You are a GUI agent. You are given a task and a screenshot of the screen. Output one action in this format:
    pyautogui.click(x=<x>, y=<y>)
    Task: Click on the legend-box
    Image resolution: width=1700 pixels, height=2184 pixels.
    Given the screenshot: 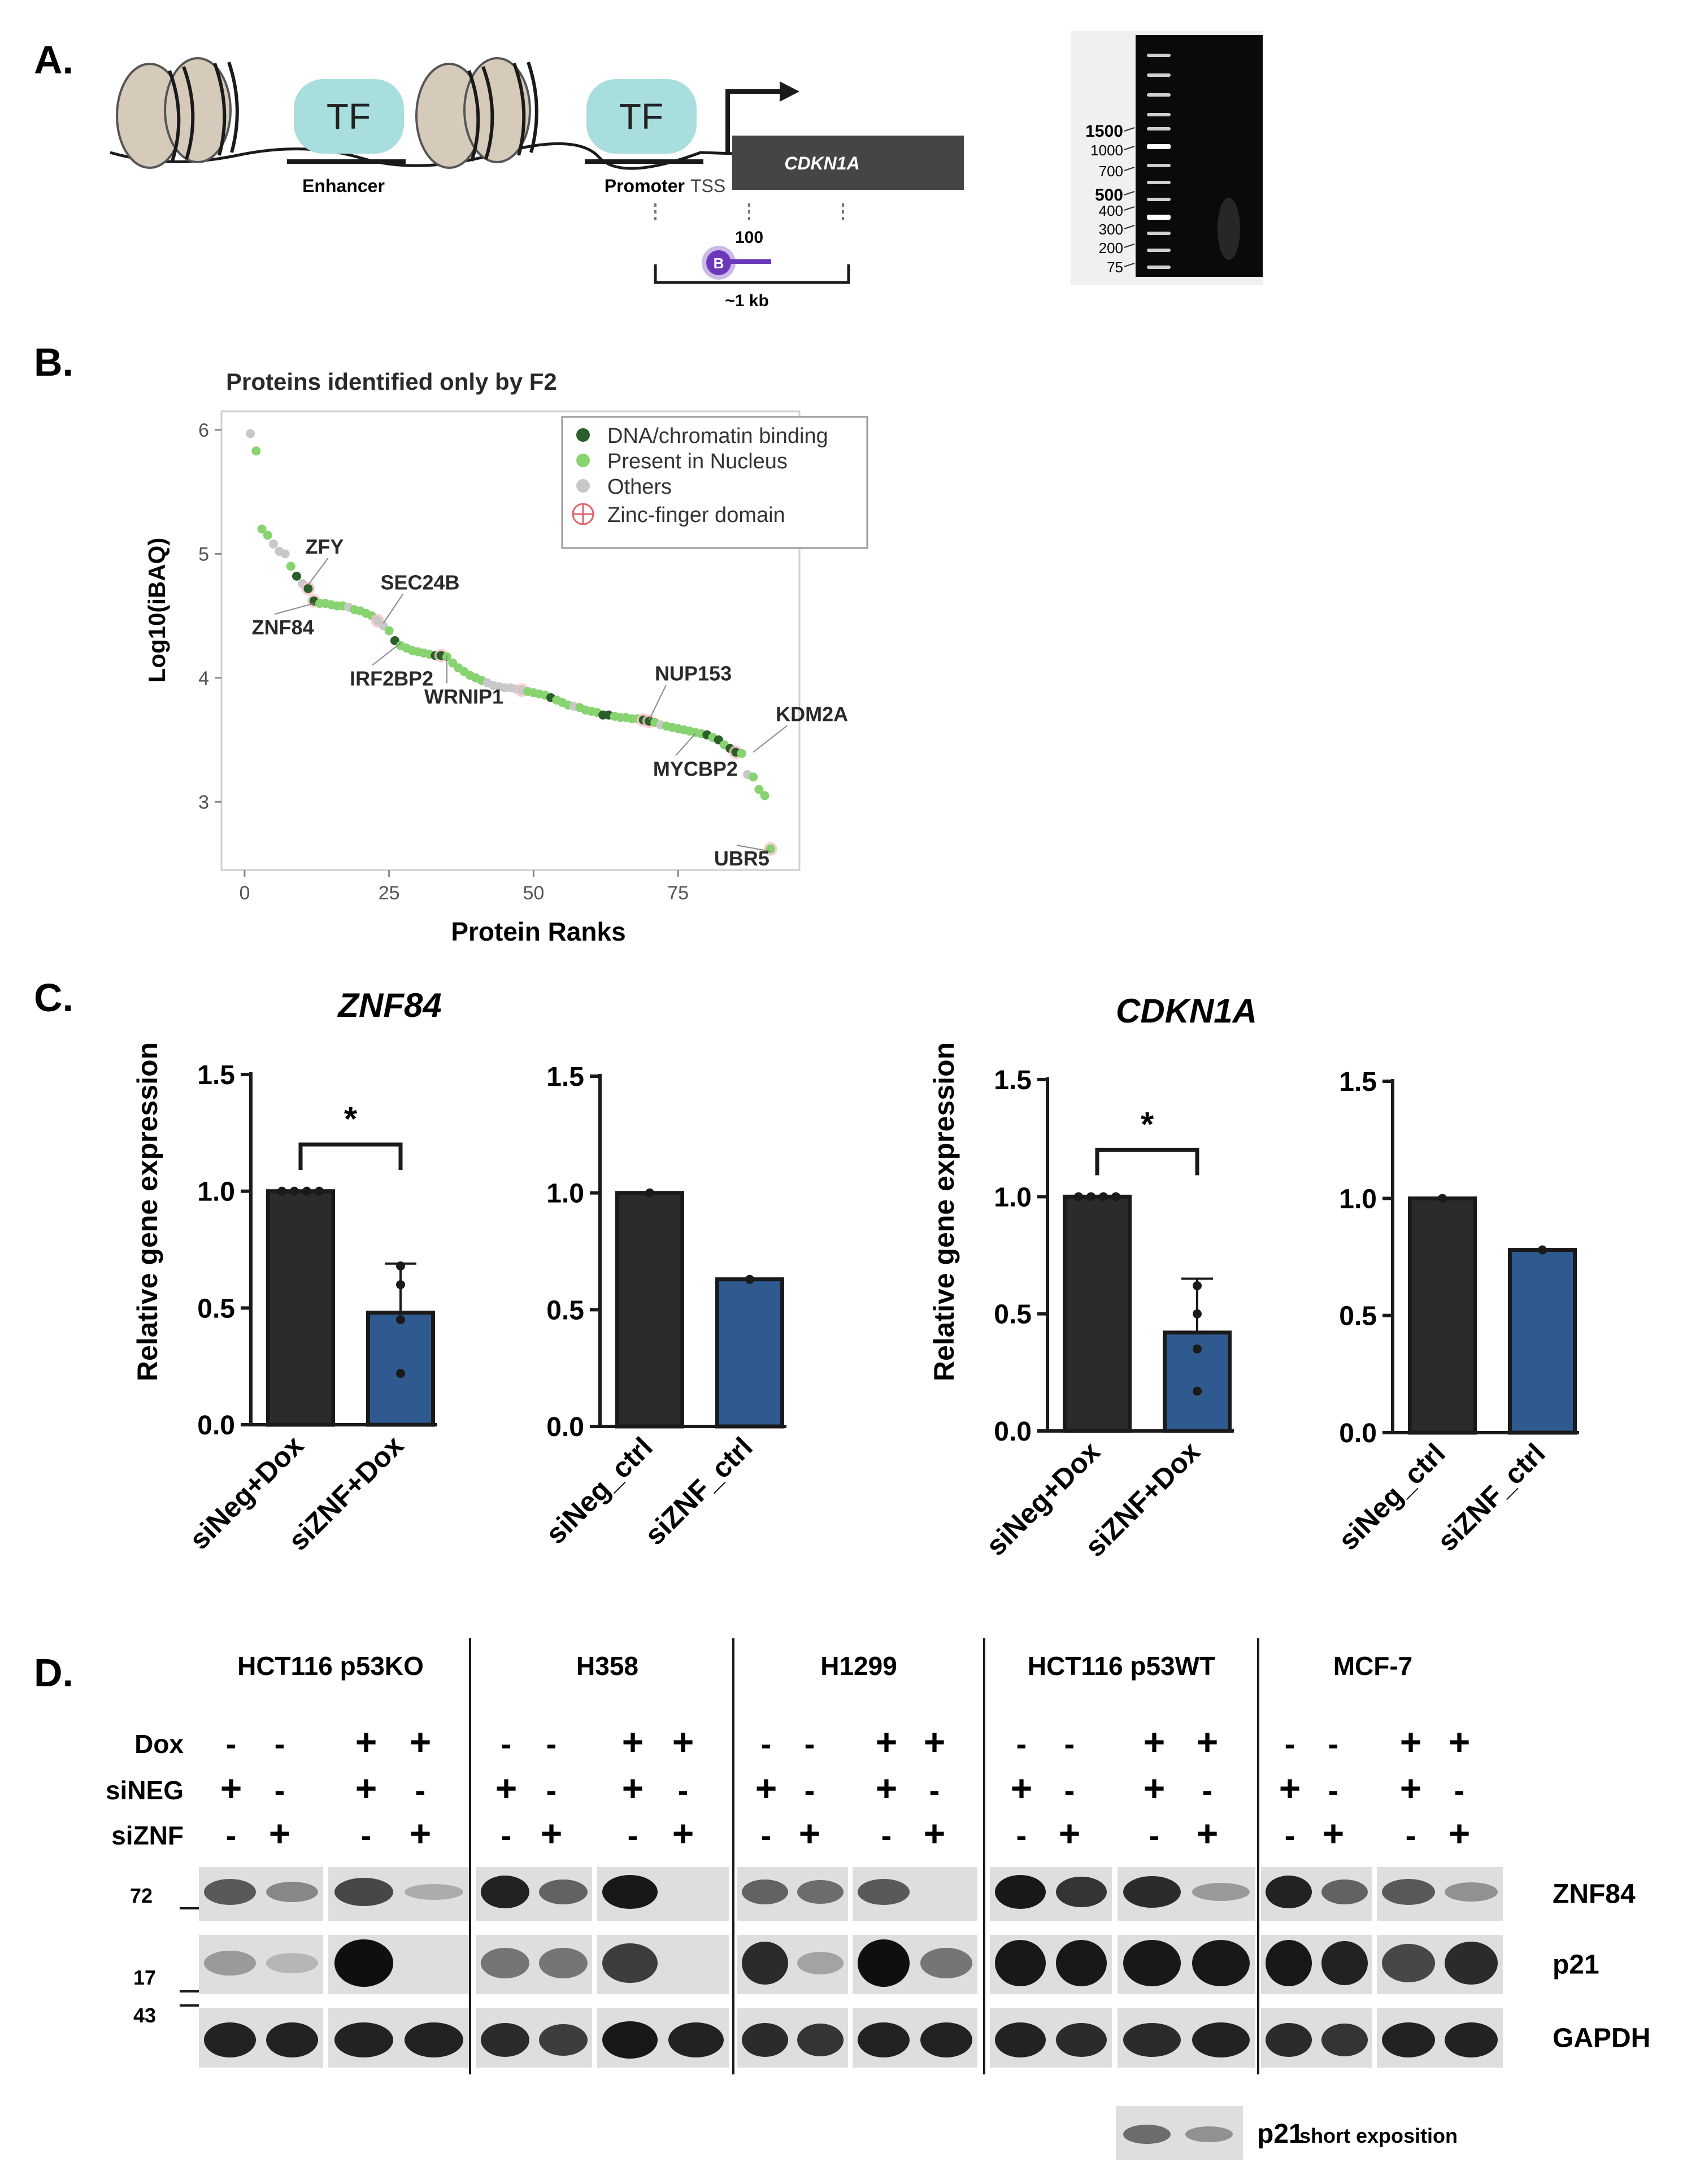 What is the action you would take?
    pyautogui.click(x=714, y=482)
    